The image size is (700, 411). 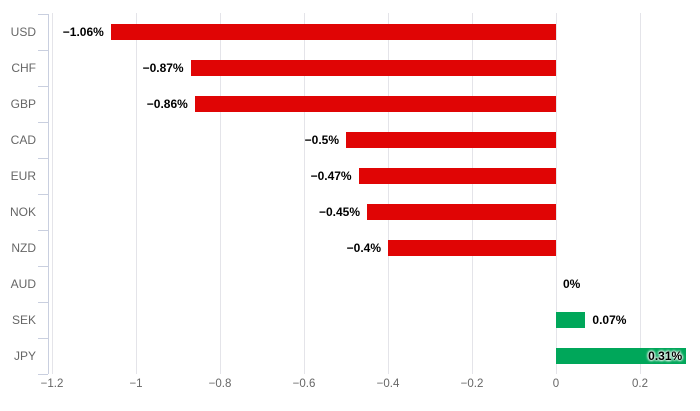 I want to click on x-axis-tick-label: −1, so click(x=136, y=384).